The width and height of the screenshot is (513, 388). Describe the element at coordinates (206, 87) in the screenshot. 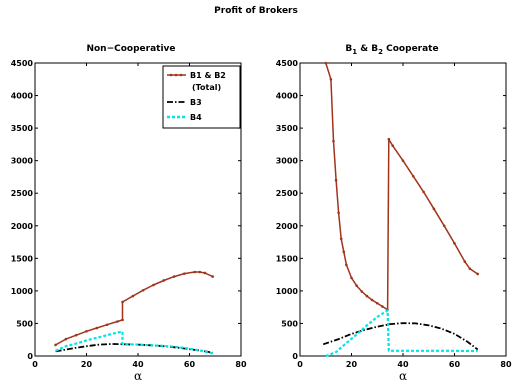

I see `legend-label-total-2: (Total)` at that location.